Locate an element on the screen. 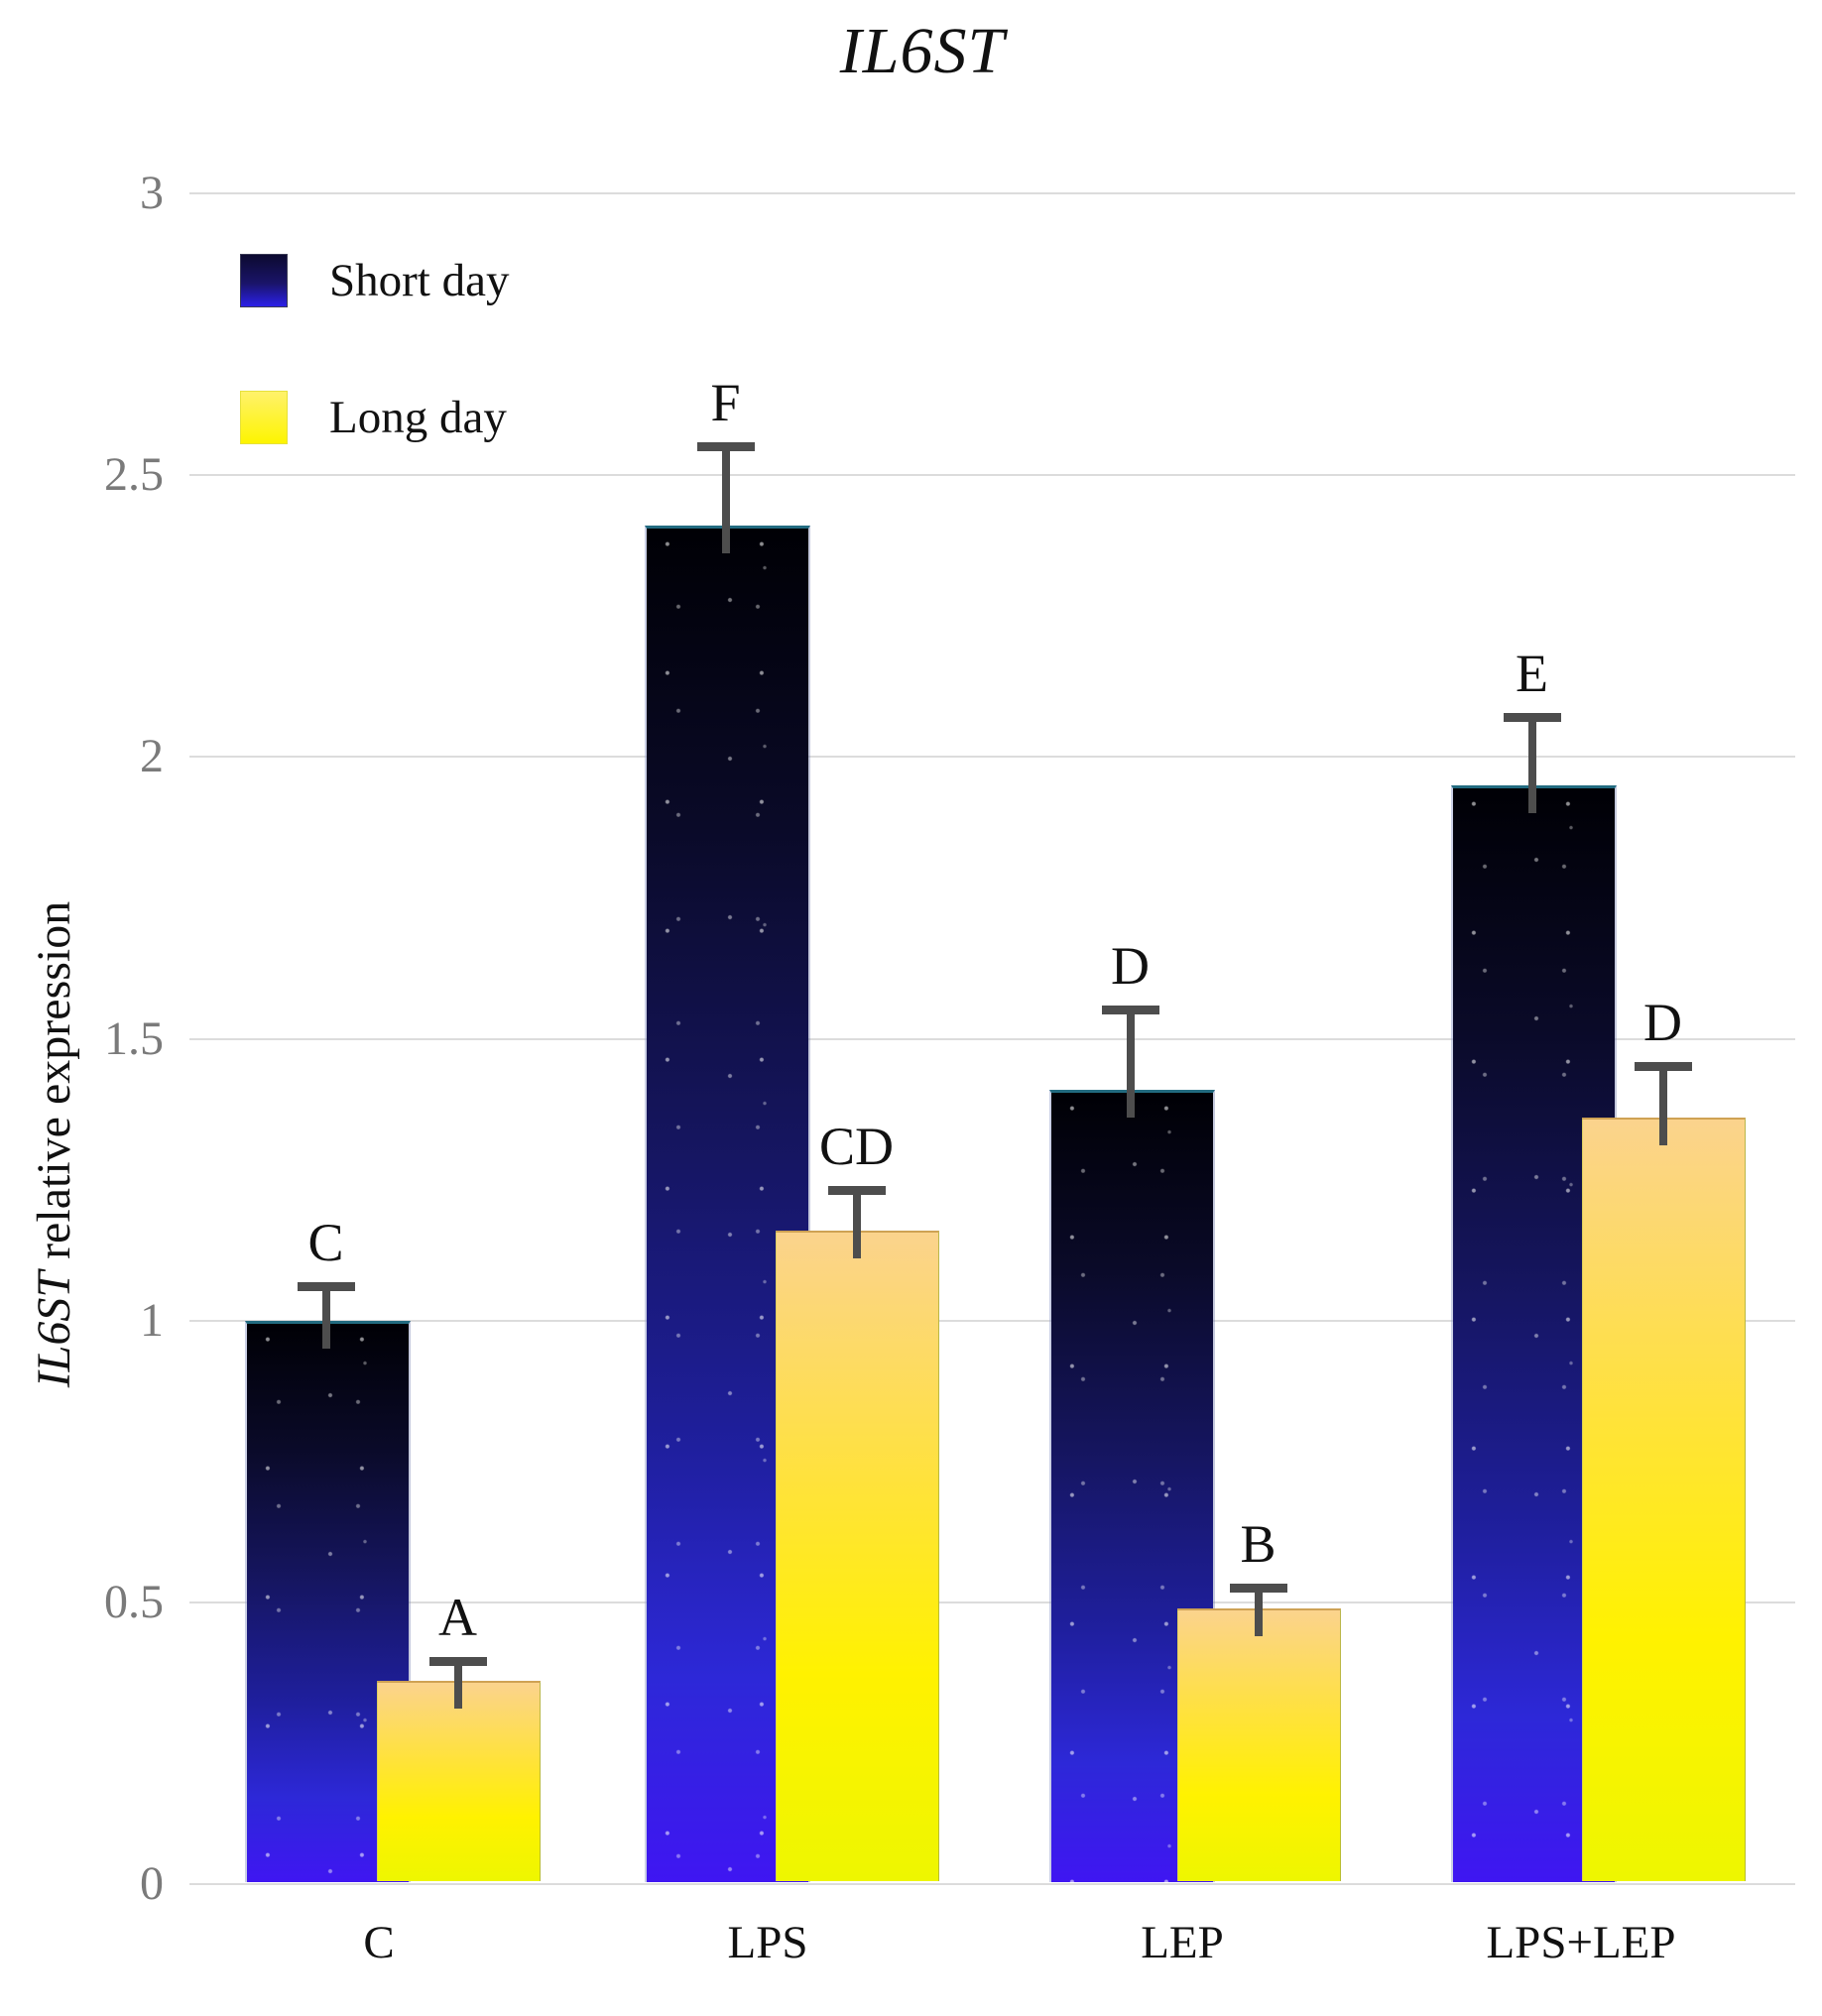 The image size is (1822, 2016). legend-label-short-day: Short day is located at coordinates (419, 280).